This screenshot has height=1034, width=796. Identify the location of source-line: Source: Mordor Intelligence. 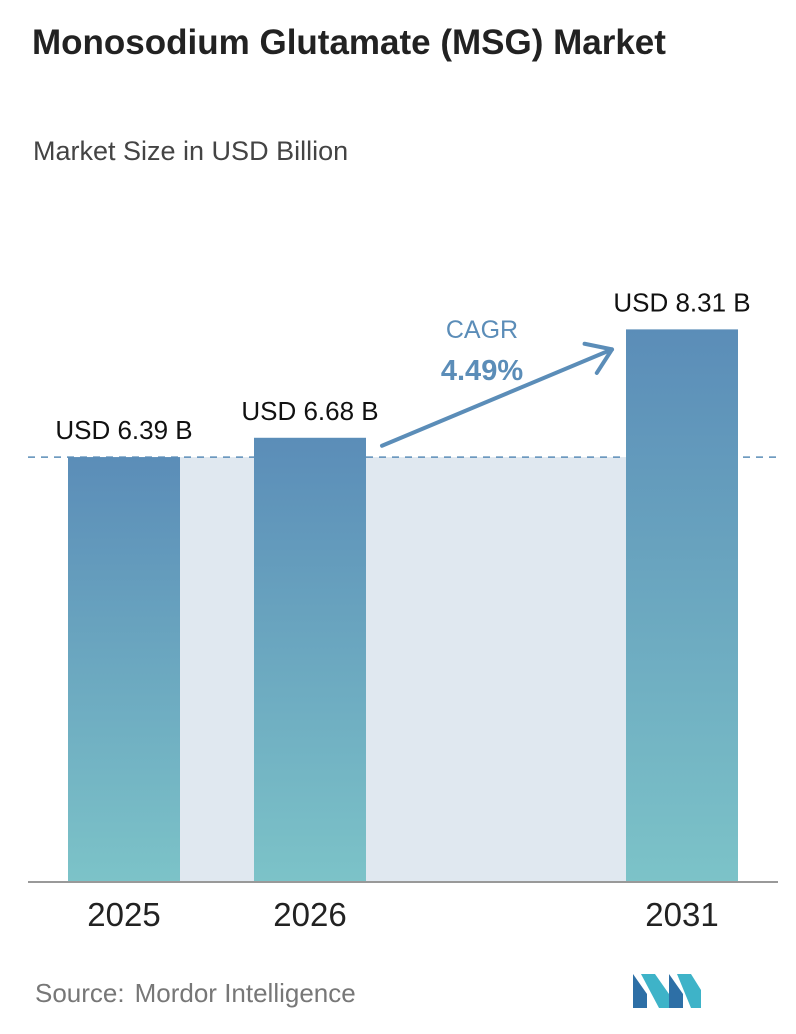
(195, 993).